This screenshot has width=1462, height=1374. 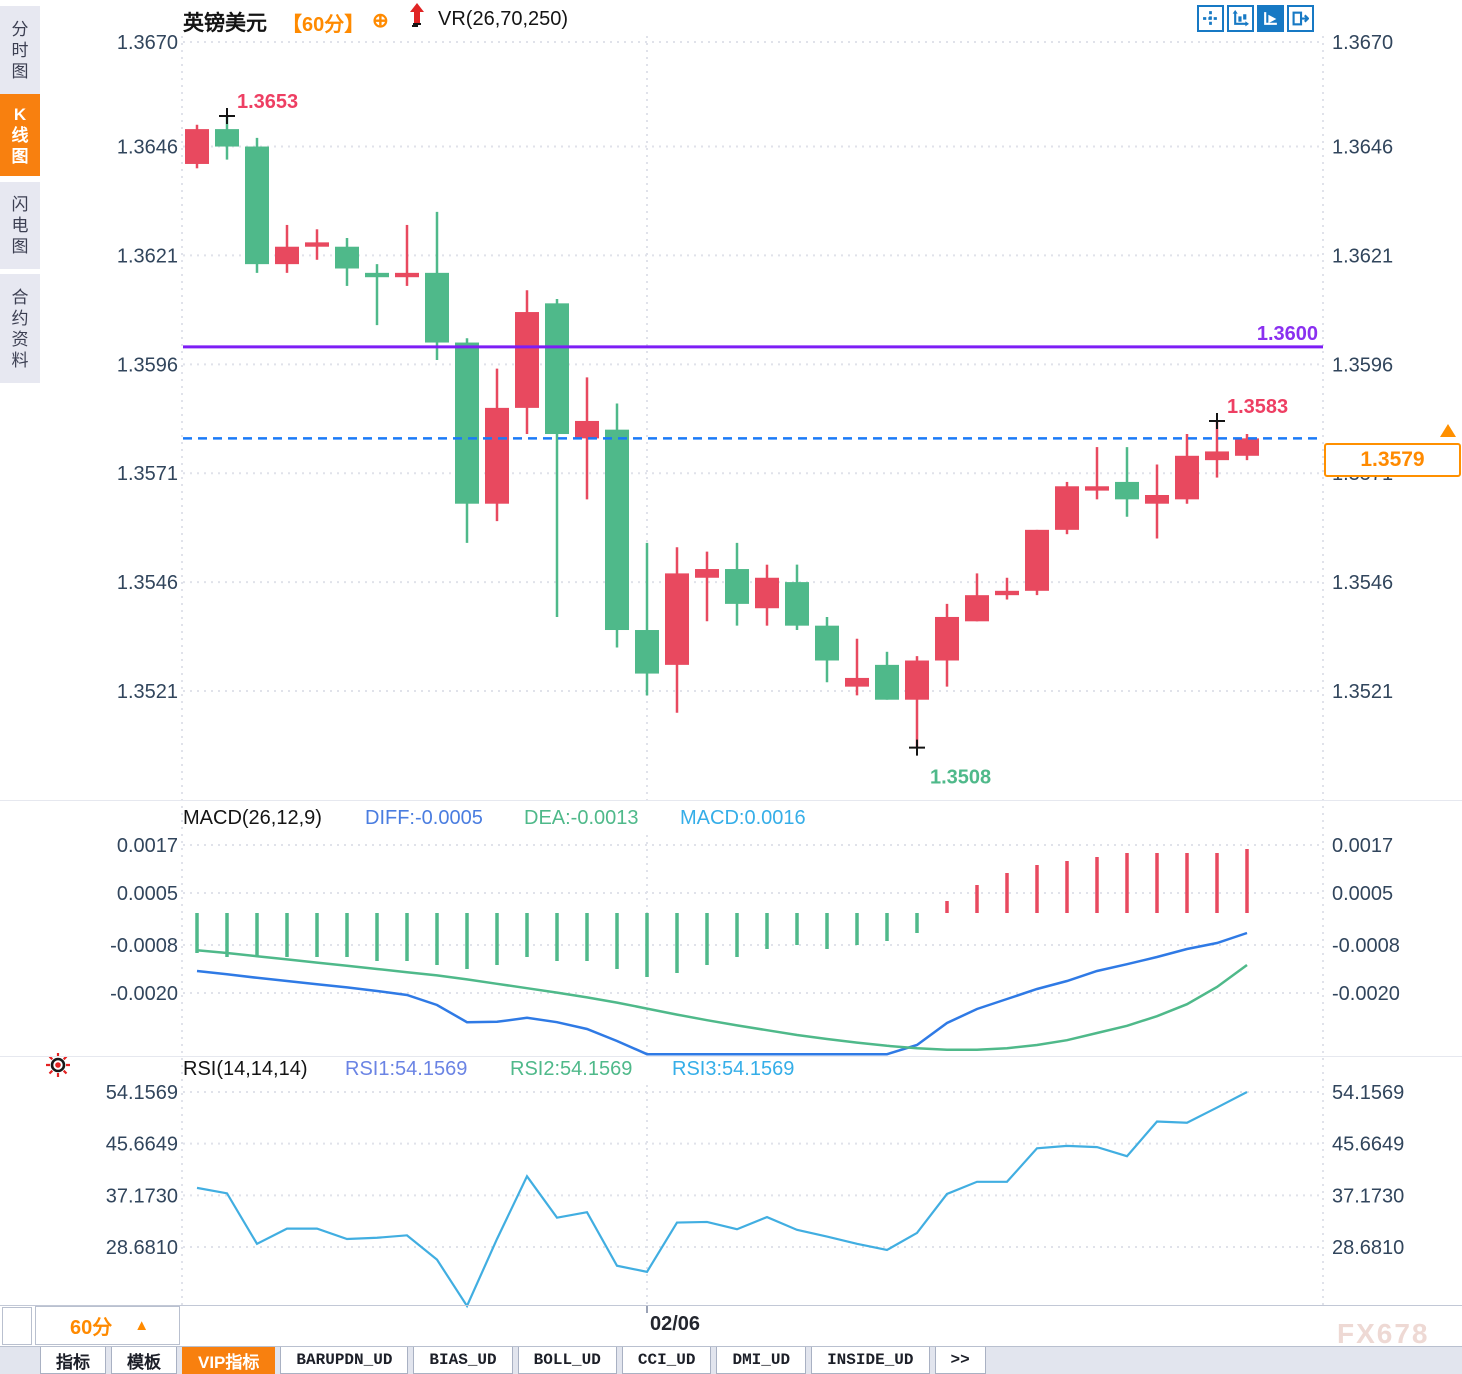 I want to click on extreme-price-label: 1.3653, so click(x=267, y=102).